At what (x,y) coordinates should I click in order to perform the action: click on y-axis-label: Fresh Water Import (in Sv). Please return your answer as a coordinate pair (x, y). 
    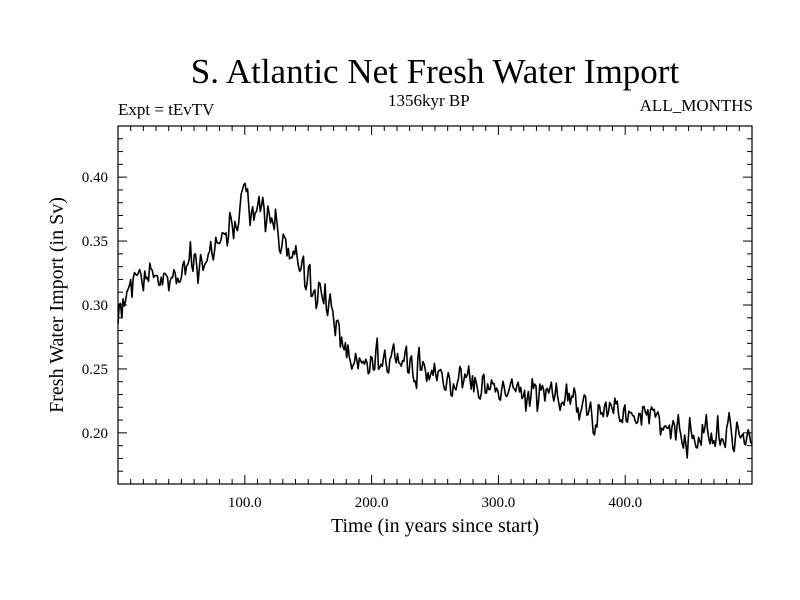
    Looking at the image, I should click on (57, 305).